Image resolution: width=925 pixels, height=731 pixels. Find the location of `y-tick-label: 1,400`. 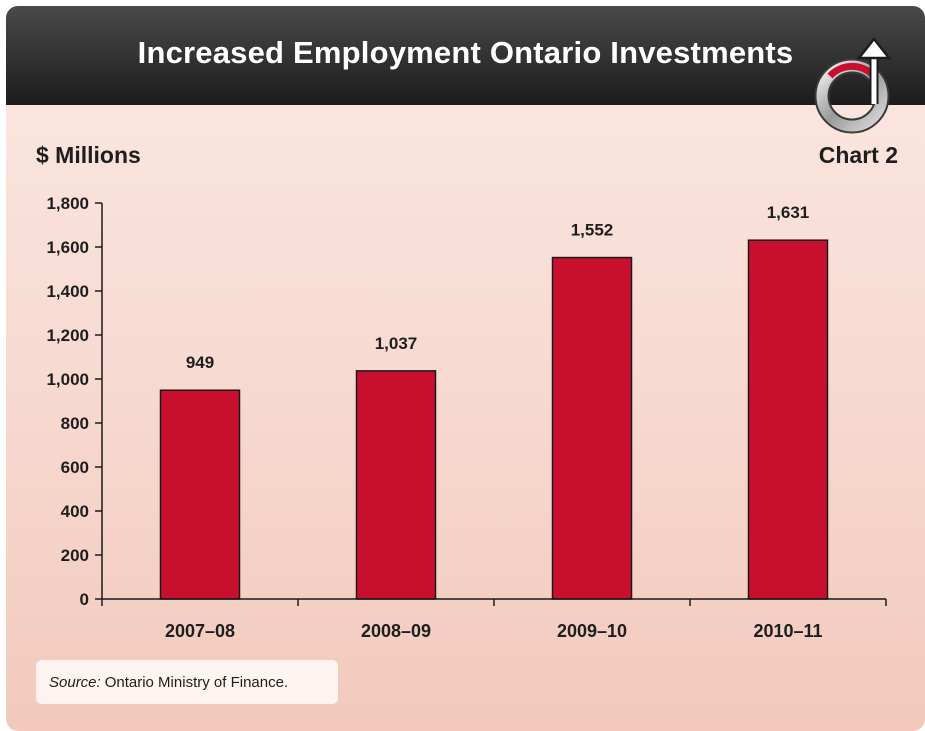

y-tick-label: 1,400 is located at coordinates (67, 291).